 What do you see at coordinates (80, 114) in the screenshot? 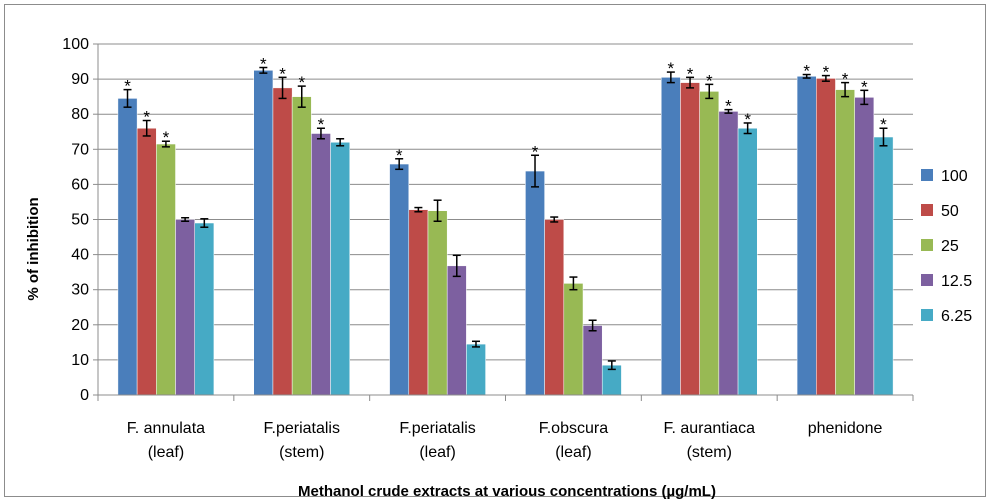
I see `y-tick-label: 80` at bounding box center [80, 114].